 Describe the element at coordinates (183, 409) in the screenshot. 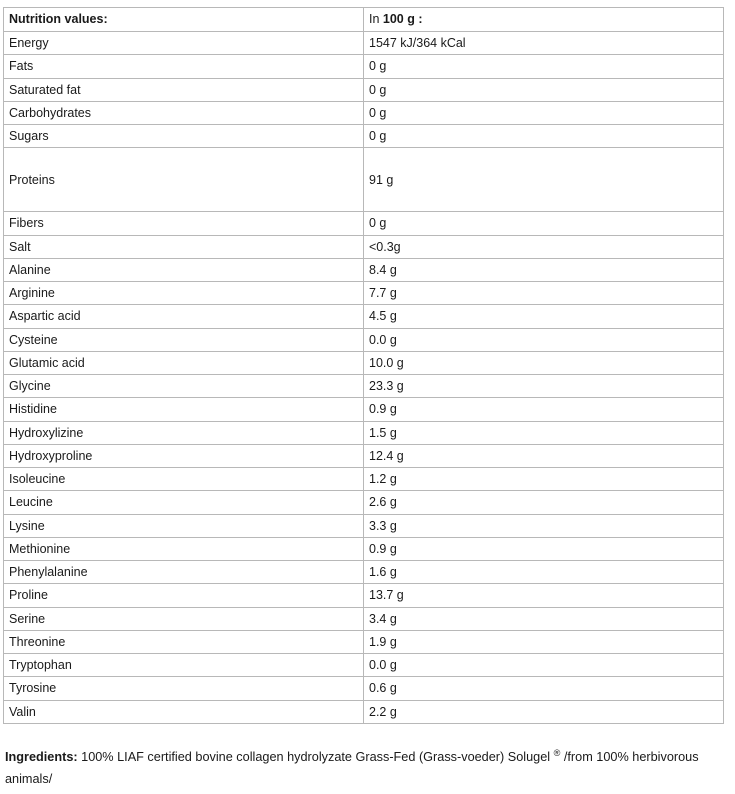

I see `nutrient-label-cell: Histidine` at that location.